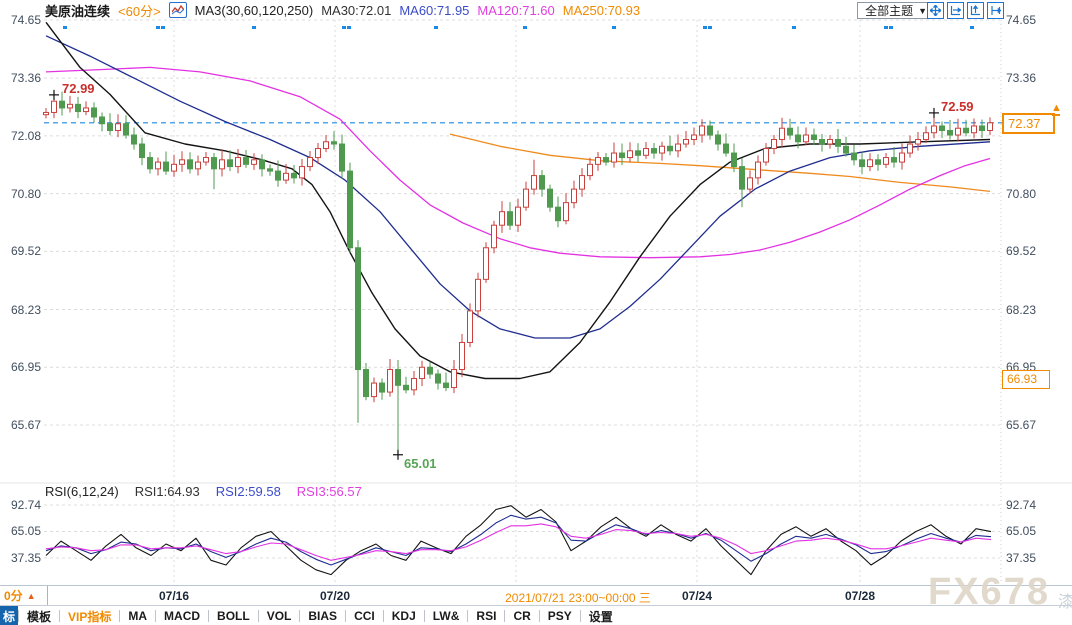 The image size is (1072, 625). Describe the element at coordinates (39, 616) in the screenshot. I see `indicator-tab-模板: 模板` at that location.